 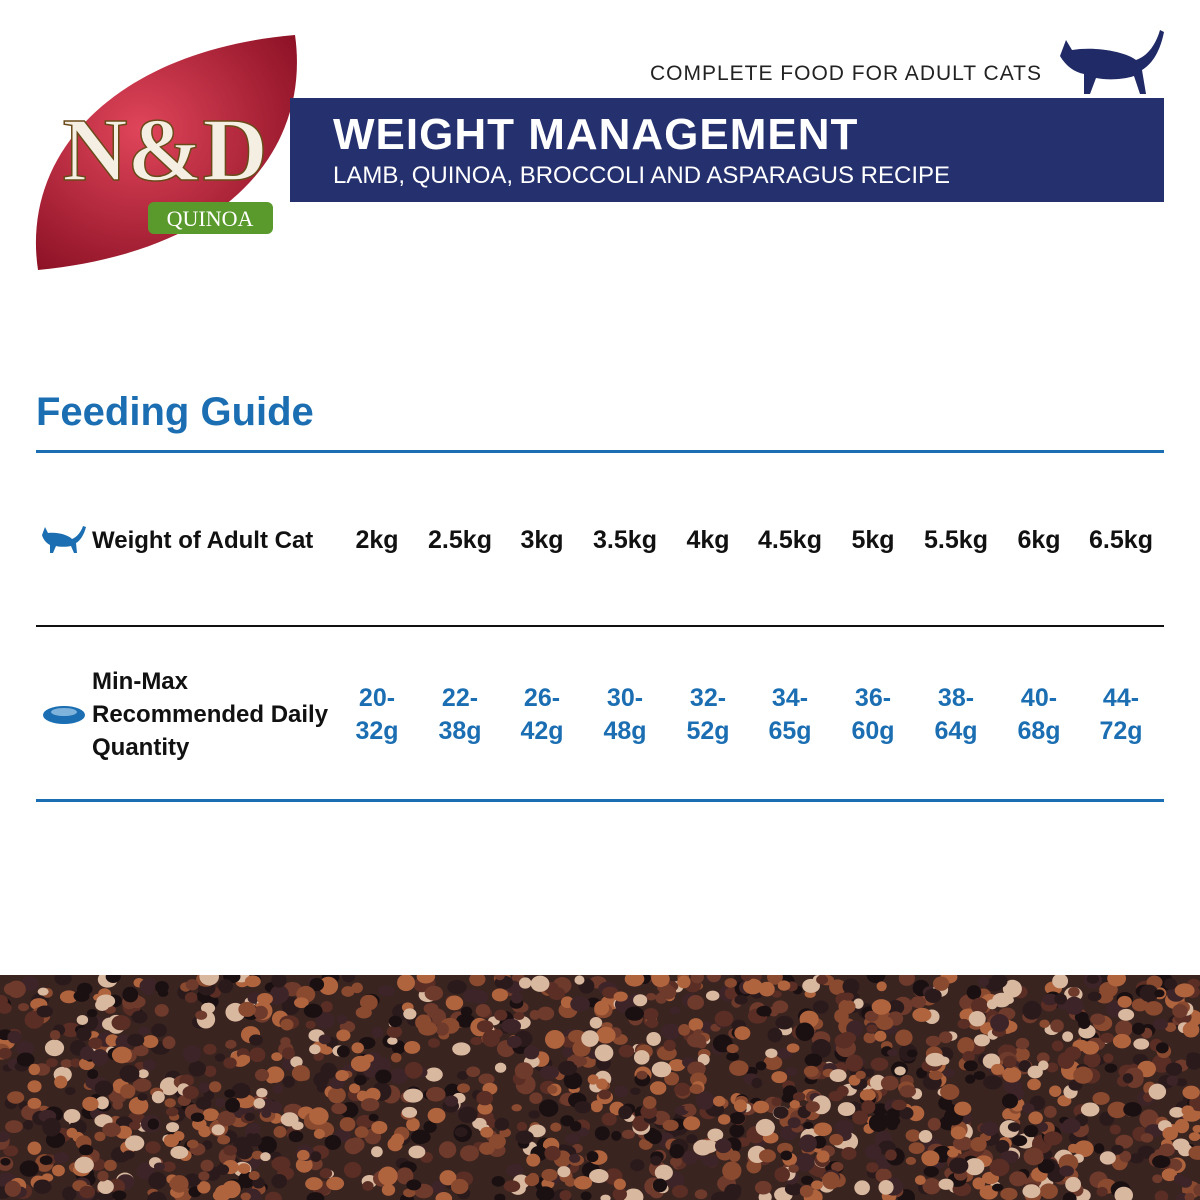 What do you see at coordinates (377, 714) in the screenshot?
I see `quantity-cell: 20-32g` at bounding box center [377, 714].